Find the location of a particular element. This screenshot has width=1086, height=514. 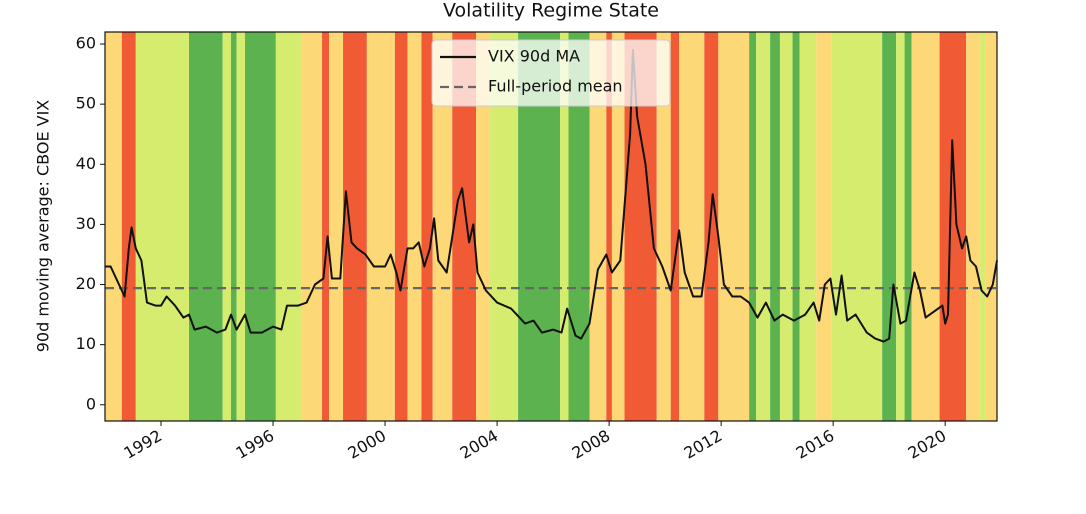

y-tick-label: 0 is located at coordinates (91, 403).